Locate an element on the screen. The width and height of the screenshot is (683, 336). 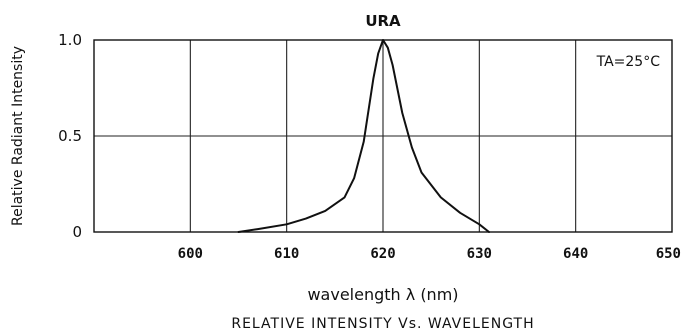
x-tick-label-600: 600 is located at coordinates (190, 254).